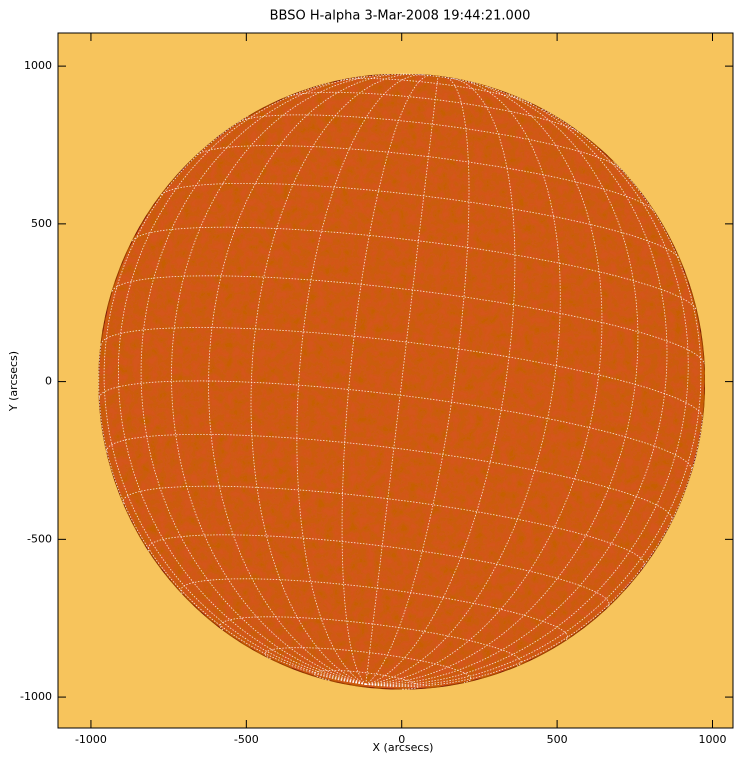 The width and height of the screenshot is (738, 762). Describe the element at coordinates (400, 16) in the screenshot. I see `chart-title: BBSO H-alpha 3-Mar-2008 19:44:21.000` at that location.